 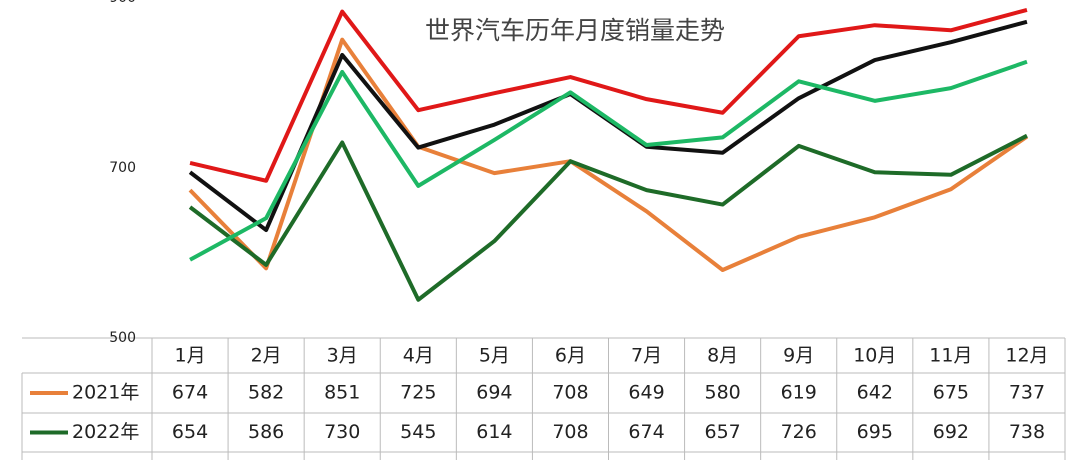 I want to click on table-value: 614, so click(x=494, y=432).